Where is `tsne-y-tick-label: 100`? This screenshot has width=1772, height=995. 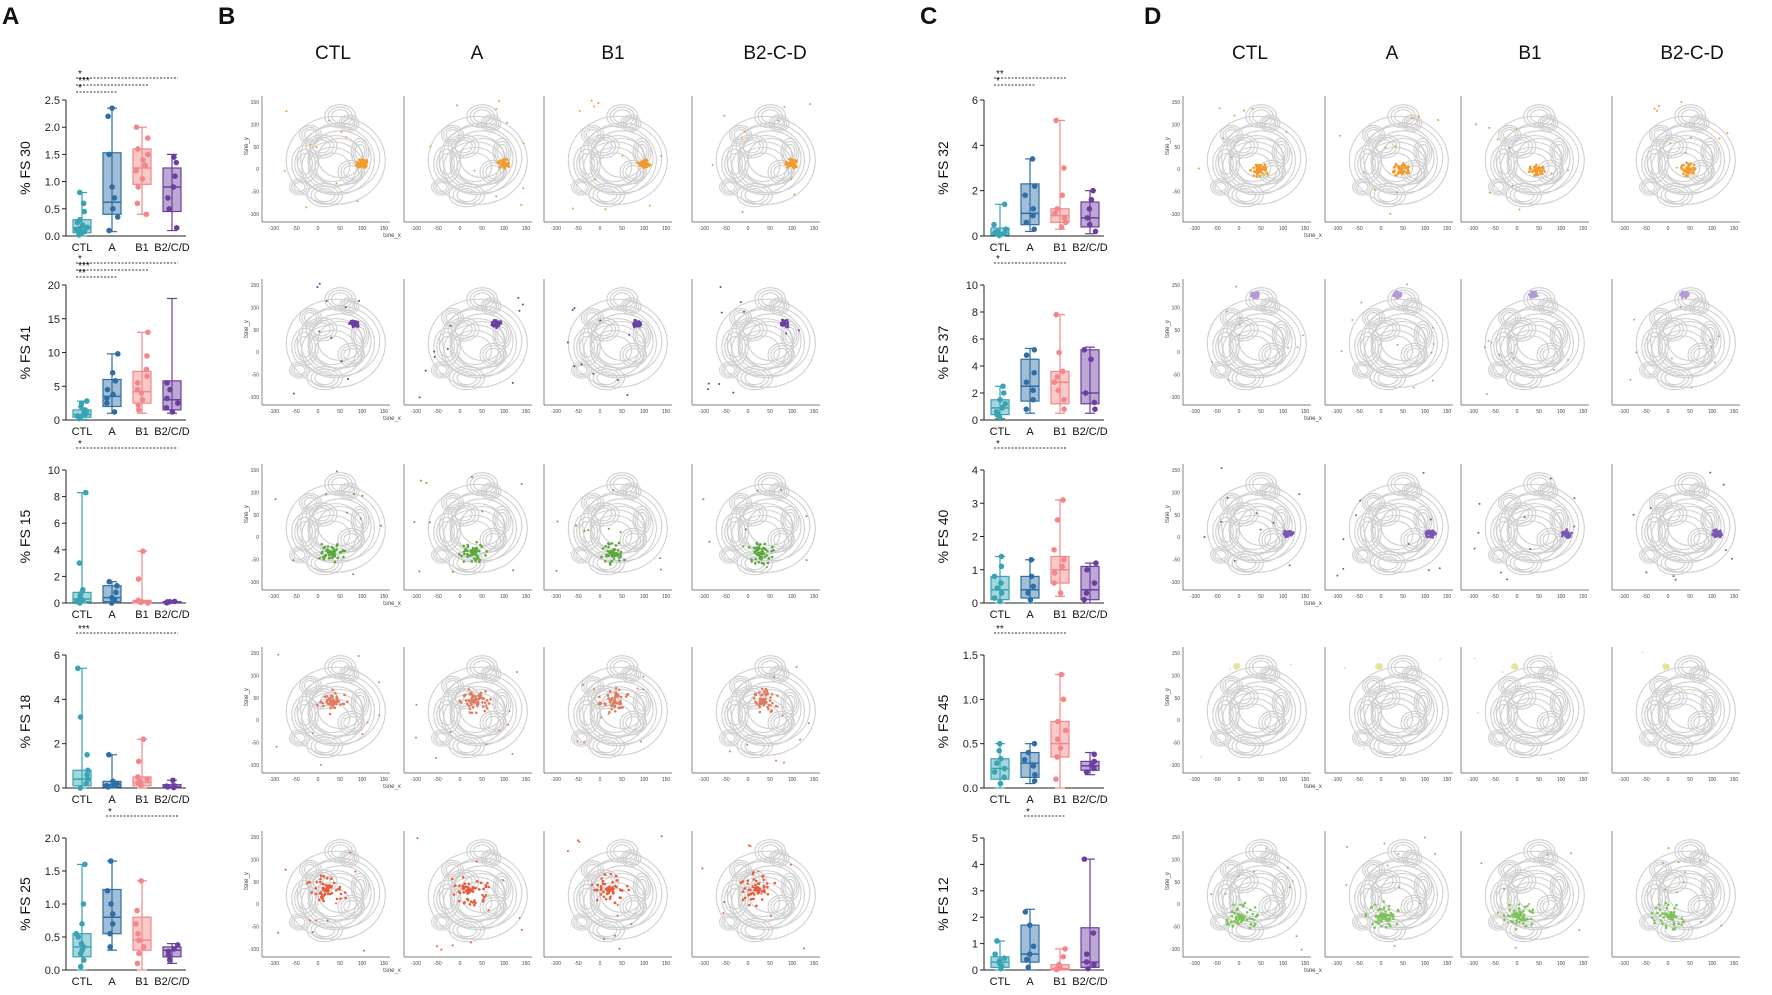 tsne-y-tick-label: 100 is located at coordinates (255, 308).